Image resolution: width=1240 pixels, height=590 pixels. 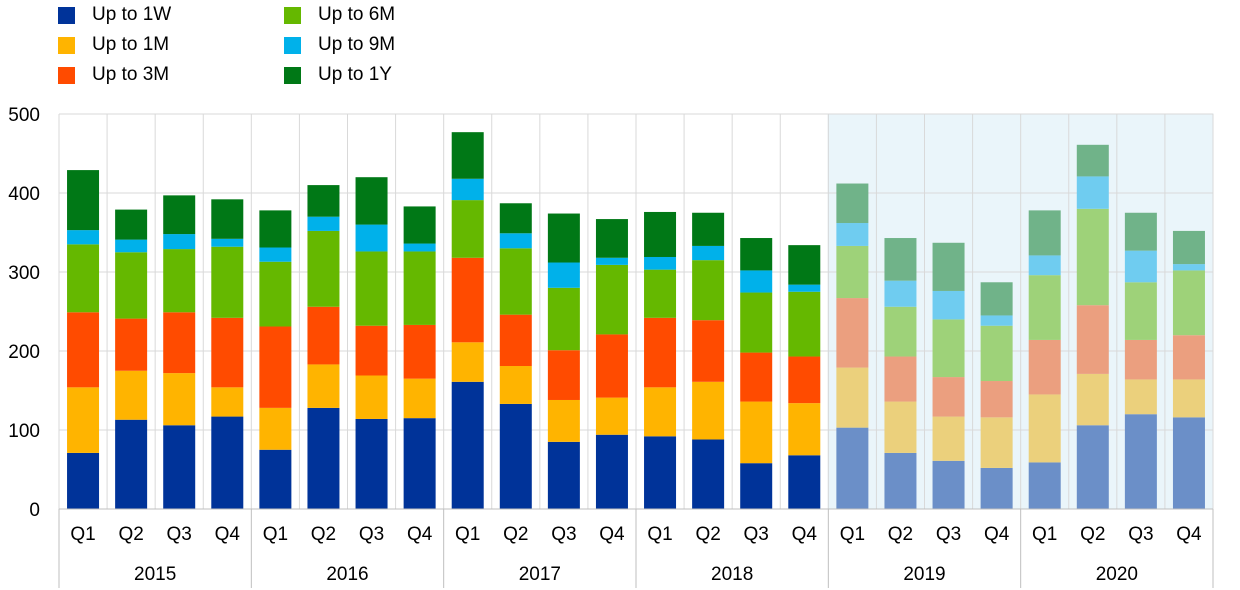 What do you see at coordinates (34, 510) in the screenshot?
I see `y-tick-label: 0` at bounding box center [34, 510].